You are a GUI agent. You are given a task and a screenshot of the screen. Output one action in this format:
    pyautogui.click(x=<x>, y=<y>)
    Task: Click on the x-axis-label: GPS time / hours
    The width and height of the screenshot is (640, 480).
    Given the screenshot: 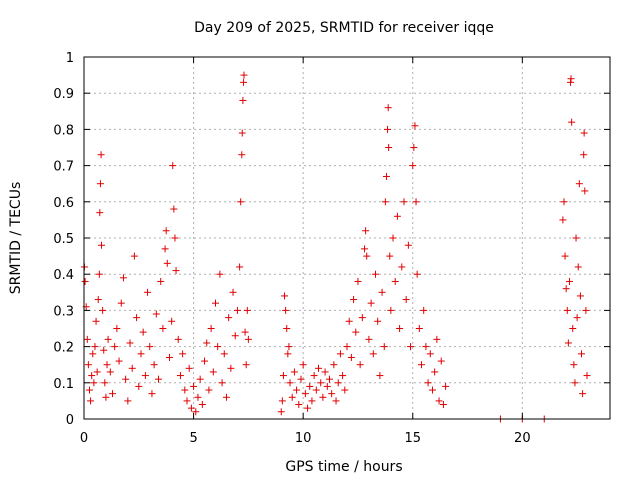 What is the action you would take?
    pyautogui.click(x=343, y=467)
    